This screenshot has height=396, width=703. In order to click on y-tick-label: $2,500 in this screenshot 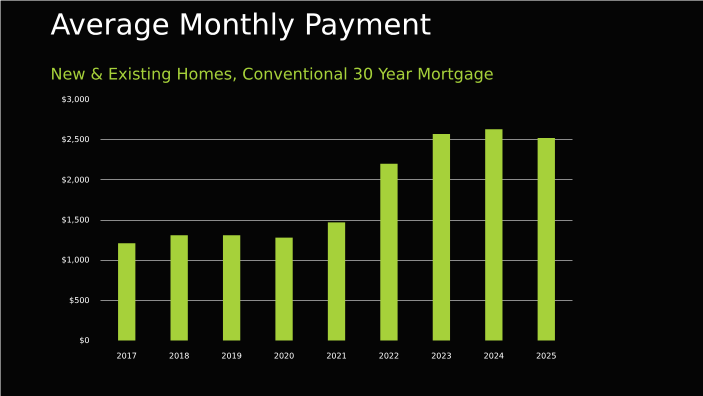, I will do `click(76, 139)`.